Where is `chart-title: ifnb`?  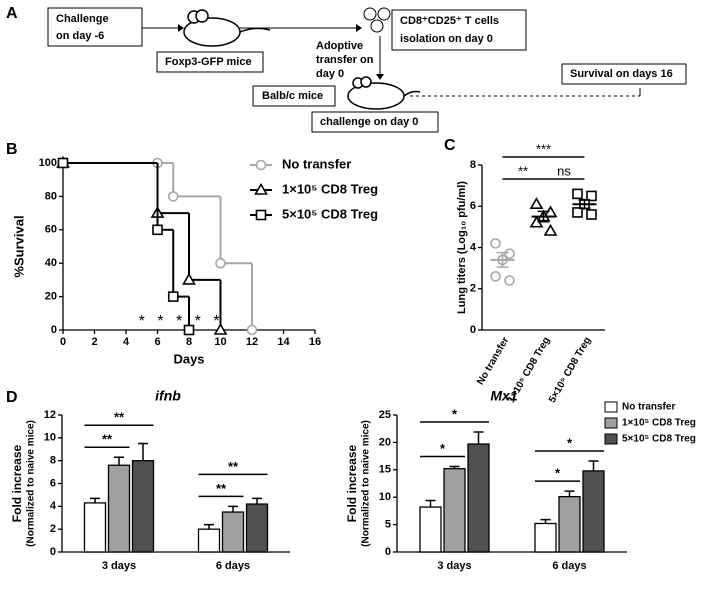 chart-title: ifnb is located at coordinates (168, 396).